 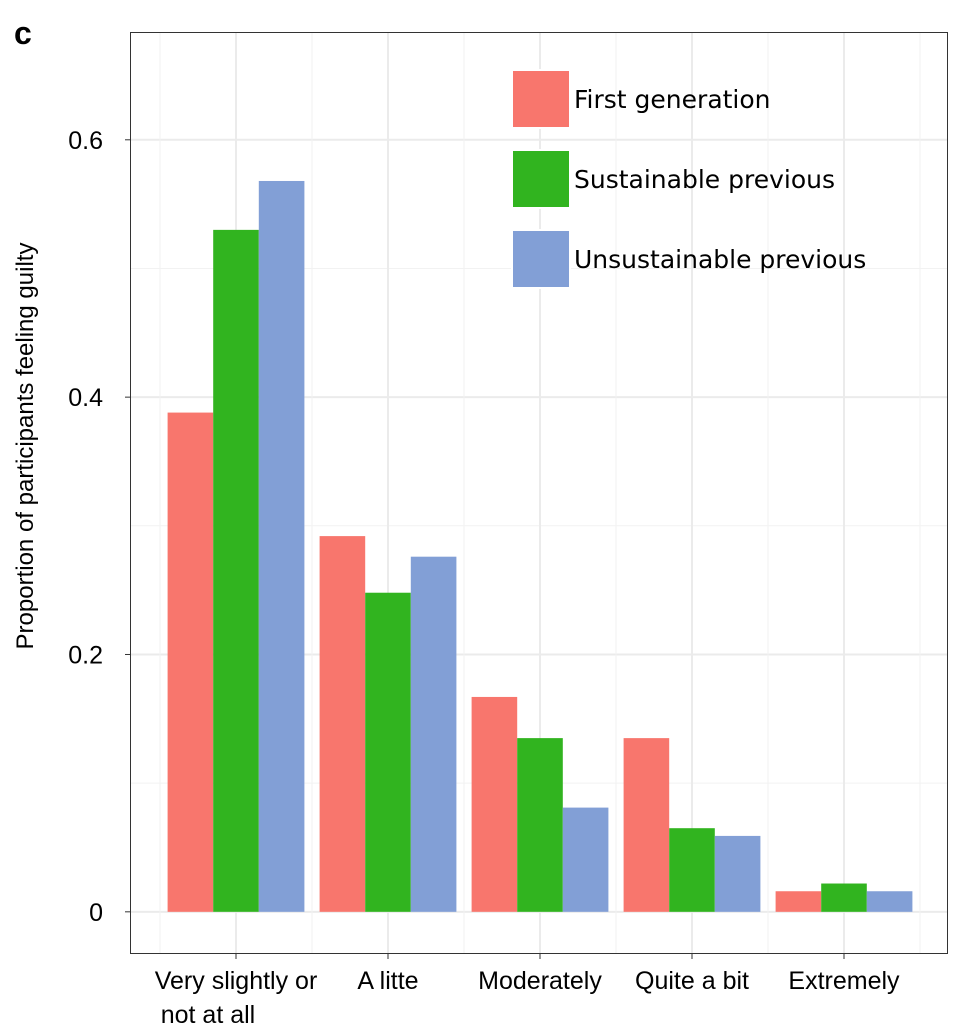 What do you see at coordinates (23, 33) in the screenshot?
I see `panel-letter: c` at bounding box center [23, 33].